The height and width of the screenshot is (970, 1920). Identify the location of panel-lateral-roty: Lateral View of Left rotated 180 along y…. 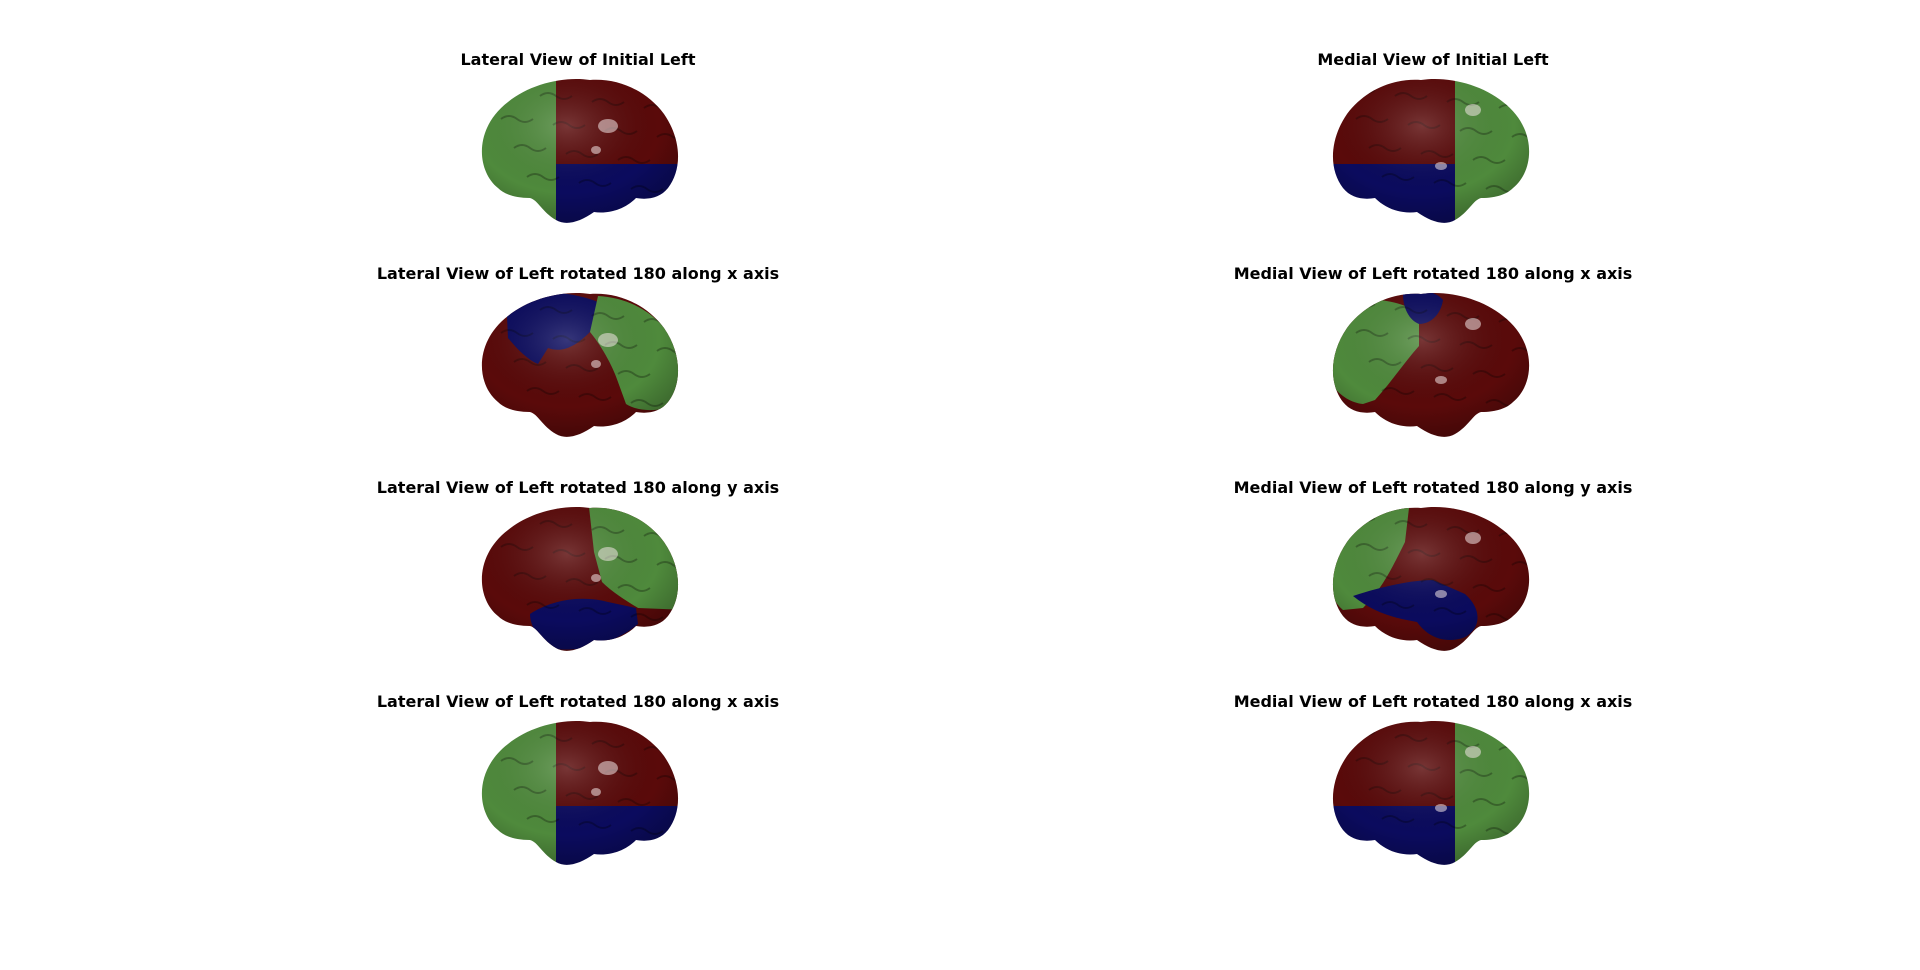
(578, 578).